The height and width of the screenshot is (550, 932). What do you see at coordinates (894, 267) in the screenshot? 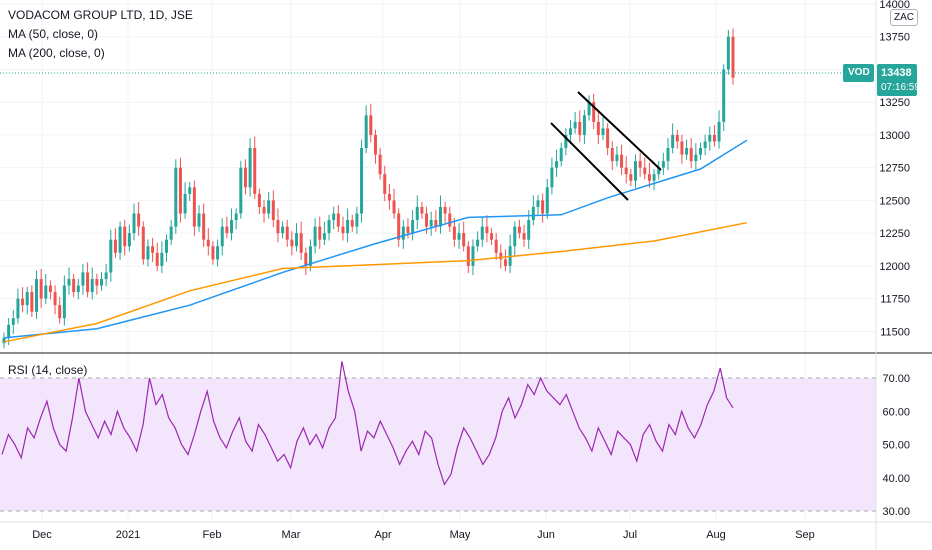
I see `price-tick-label: 12000` at bounding box center [894, 267].